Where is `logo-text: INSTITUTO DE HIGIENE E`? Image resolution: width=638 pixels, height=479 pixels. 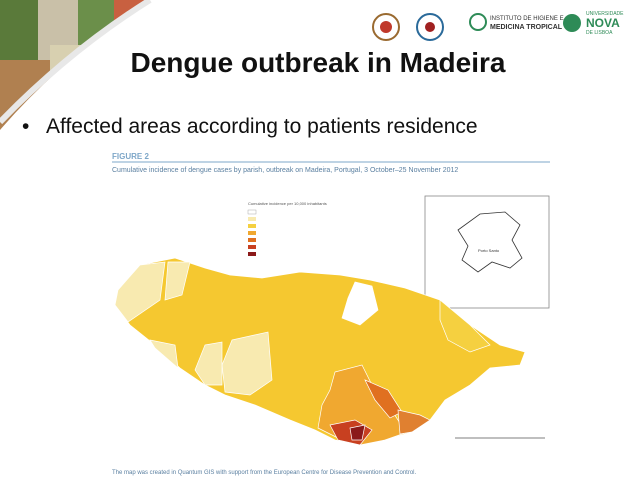 logo-text: INSTITUTO DE HIGIENE E is located at coordinates (527, 19).